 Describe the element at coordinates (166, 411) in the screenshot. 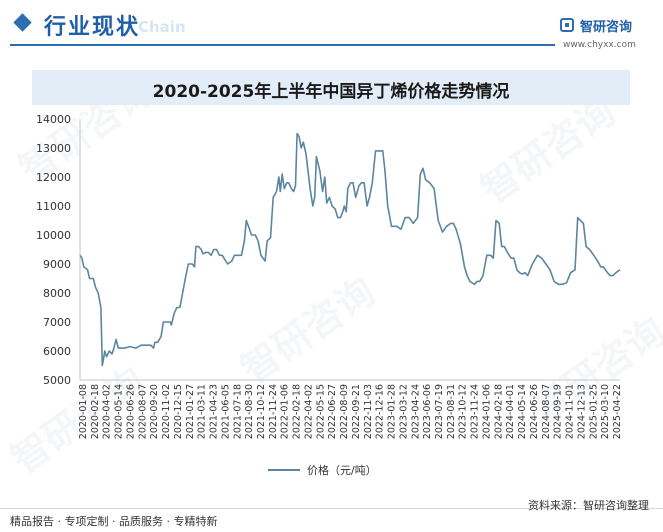

I see `x-tick-label: 2020-11-02` at that location.